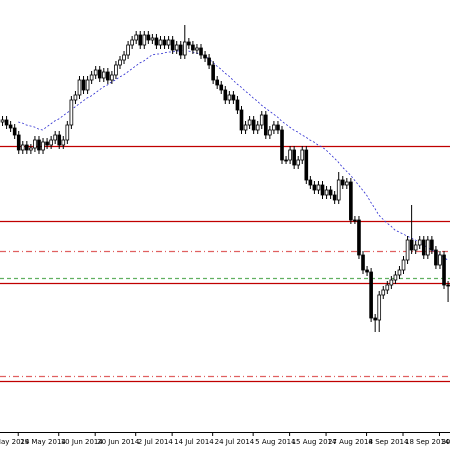  What do you see at coordinates (156, 442) in the screenshot?
I see `x-tick-label: 2 Jul 2014` at bounding box center [156, 442].